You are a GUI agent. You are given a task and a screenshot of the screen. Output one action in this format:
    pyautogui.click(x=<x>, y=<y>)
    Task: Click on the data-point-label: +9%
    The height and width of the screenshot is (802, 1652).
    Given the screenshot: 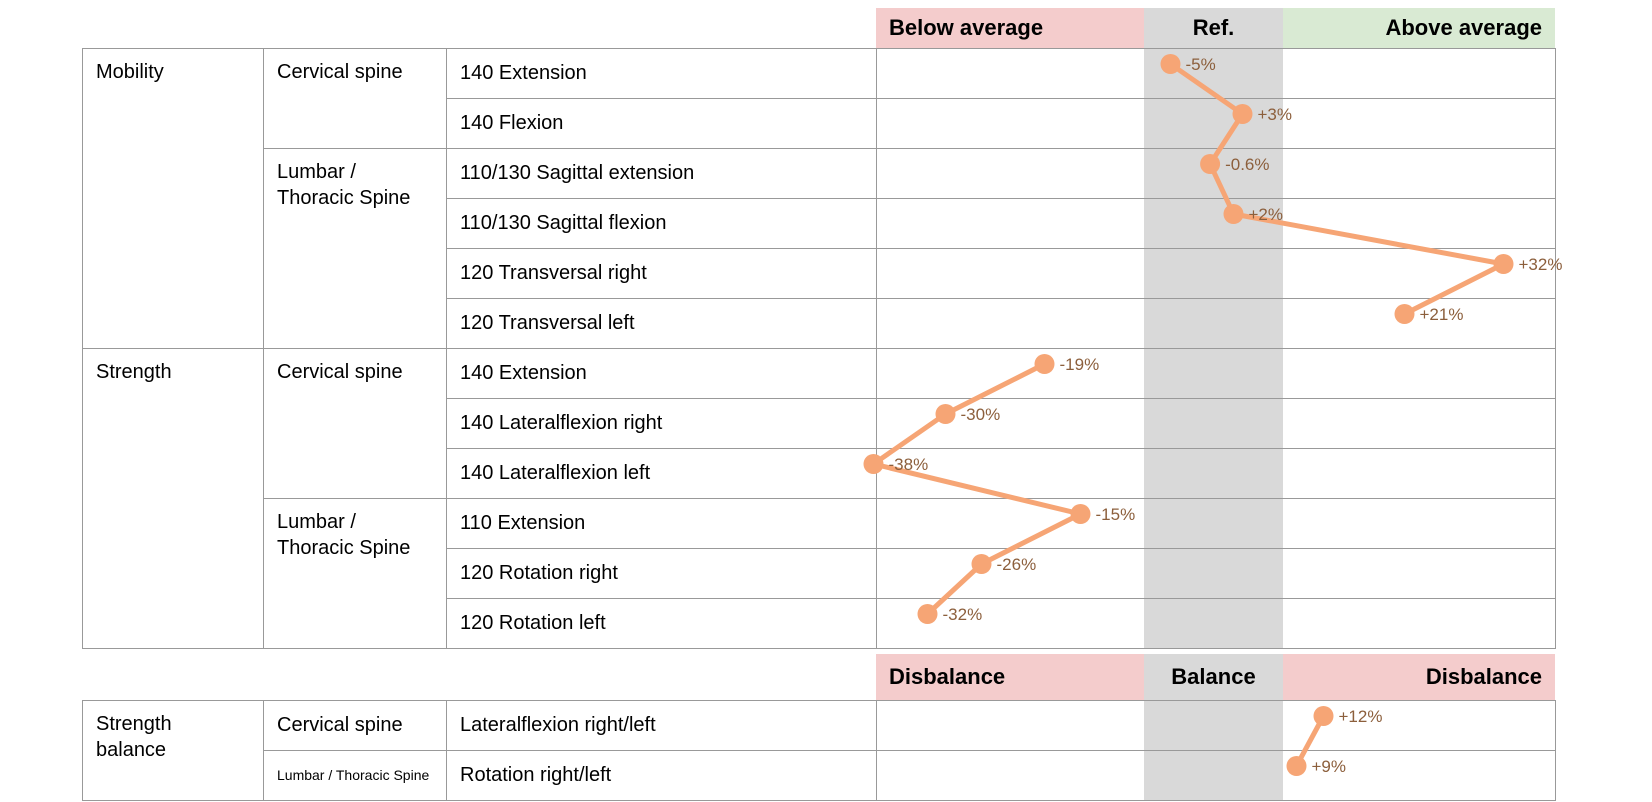 What is the action you would take?
    pyautogui.click(x=1329, y=766)
    